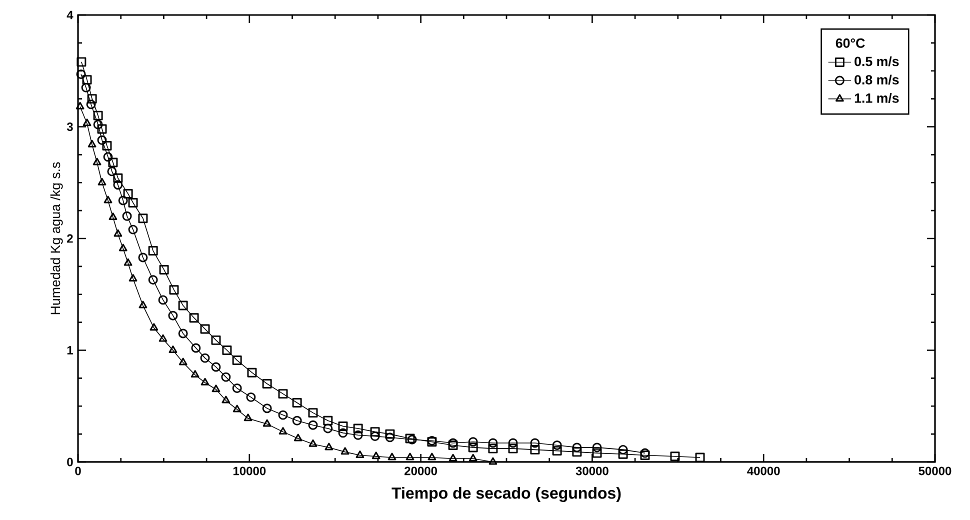  Describe the element at coordinates (506, 494) in the screenshot. I see `x-axis-title: Tiempo de secado (segundos)` at that location.